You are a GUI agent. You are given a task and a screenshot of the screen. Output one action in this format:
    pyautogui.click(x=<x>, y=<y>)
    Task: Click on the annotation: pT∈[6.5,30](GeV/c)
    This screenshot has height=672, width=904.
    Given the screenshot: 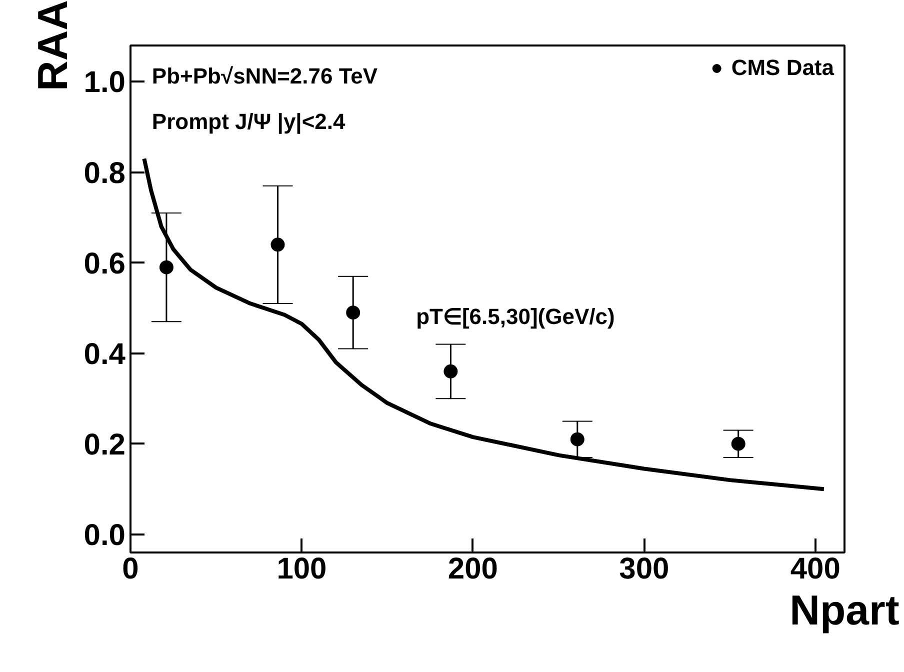 What is the action you would take?
    pyautogui.click(x=515, y=317)
    